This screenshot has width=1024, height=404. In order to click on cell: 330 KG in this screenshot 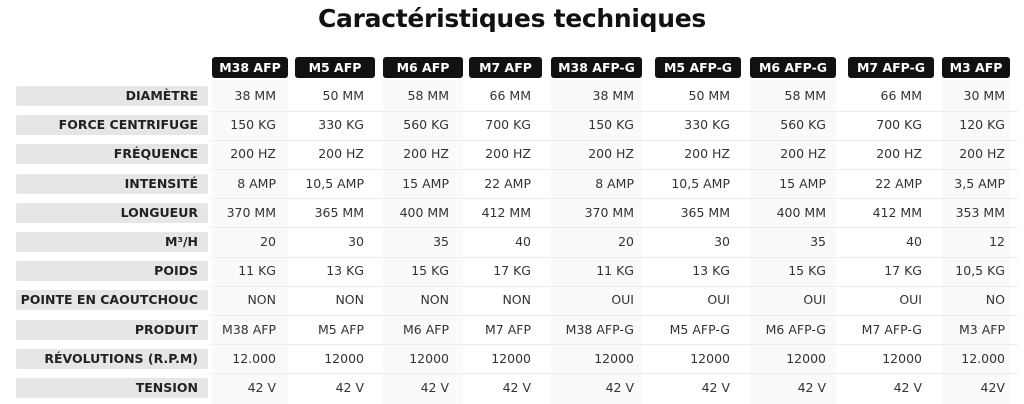, I will do `click(707, 125)`.